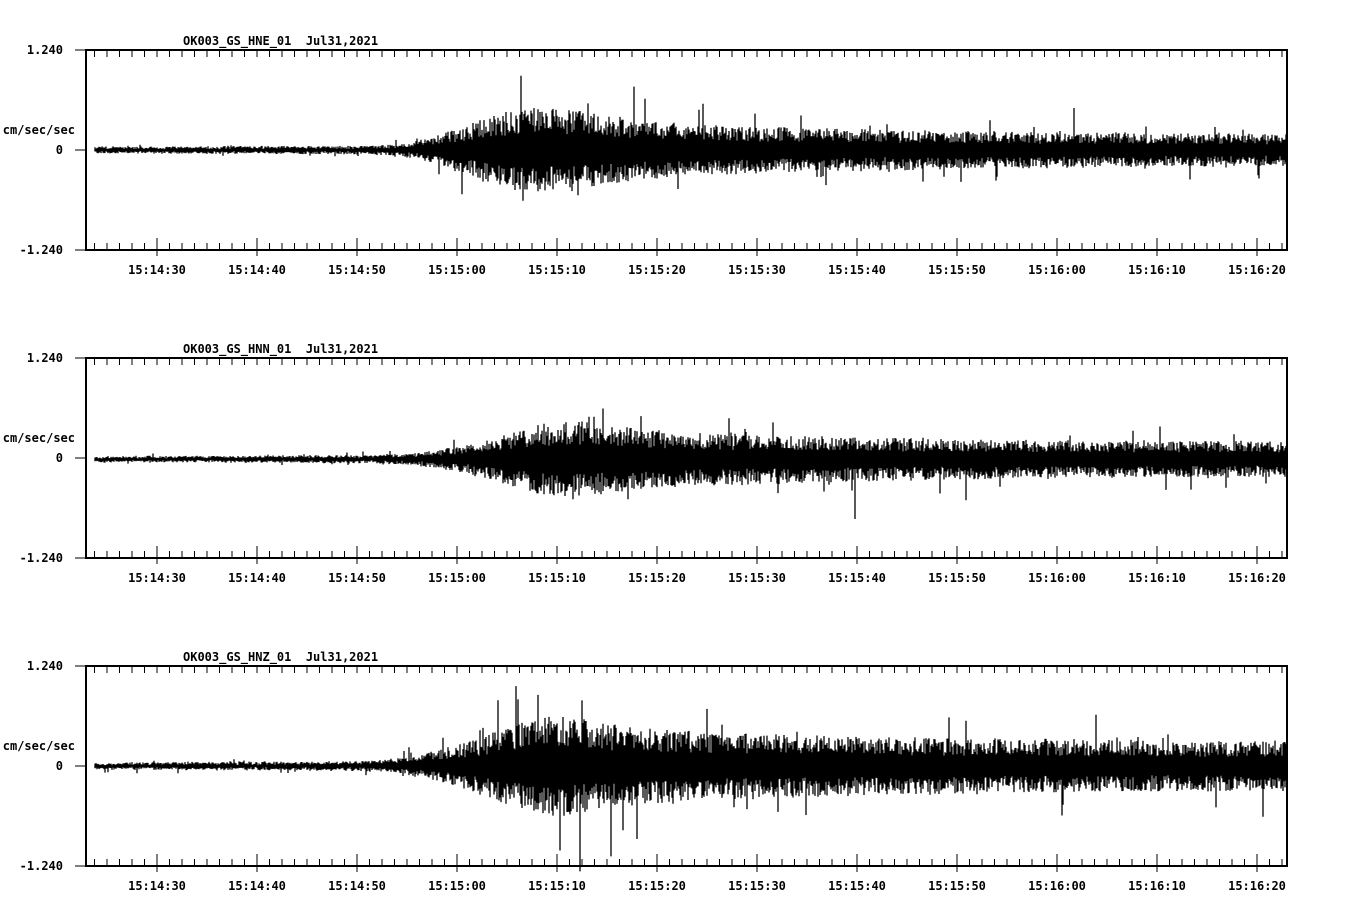 Image resolution: width=1358 pixels, height=924 pixels. I want to click on panel-title: OK003_GS_HNZ_01 Jul31,2021, so click(281, 657).